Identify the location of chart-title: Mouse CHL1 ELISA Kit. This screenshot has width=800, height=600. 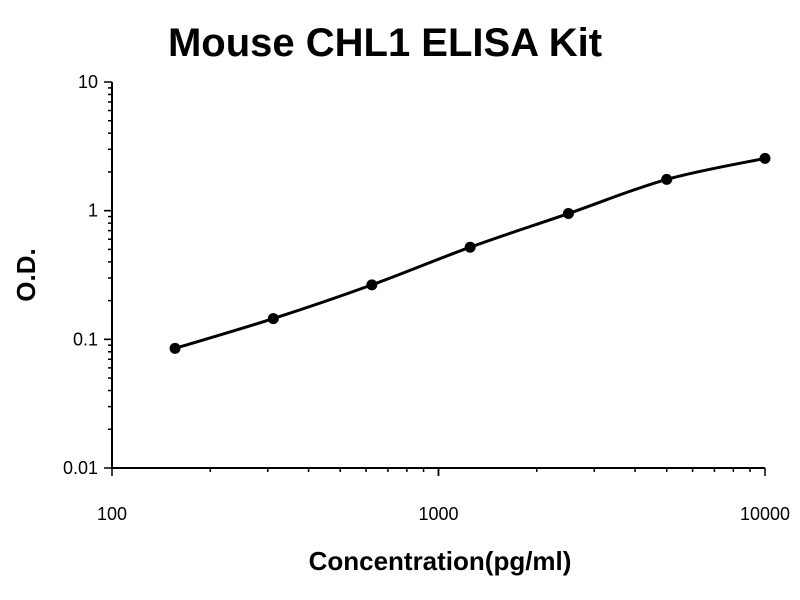
(385, 43).